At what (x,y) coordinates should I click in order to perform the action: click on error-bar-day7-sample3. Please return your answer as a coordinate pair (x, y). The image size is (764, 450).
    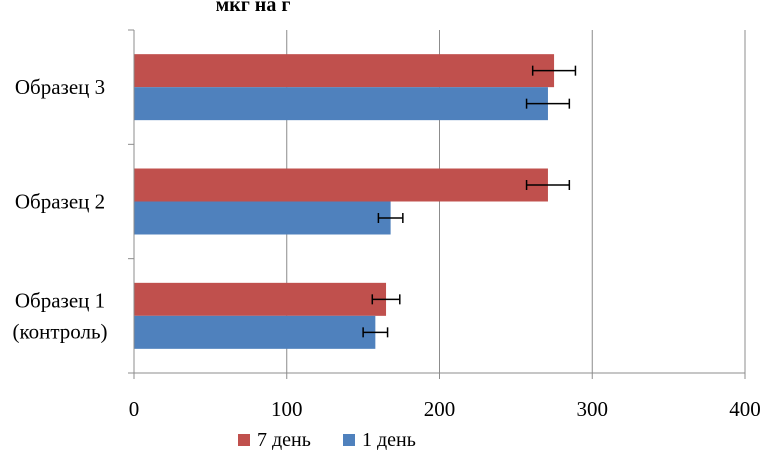
    Looking at the image, I should click on (554, 70).